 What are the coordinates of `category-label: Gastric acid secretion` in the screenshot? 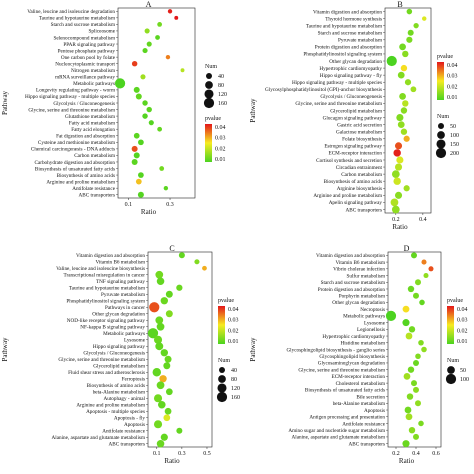 It's located at (359, 125).